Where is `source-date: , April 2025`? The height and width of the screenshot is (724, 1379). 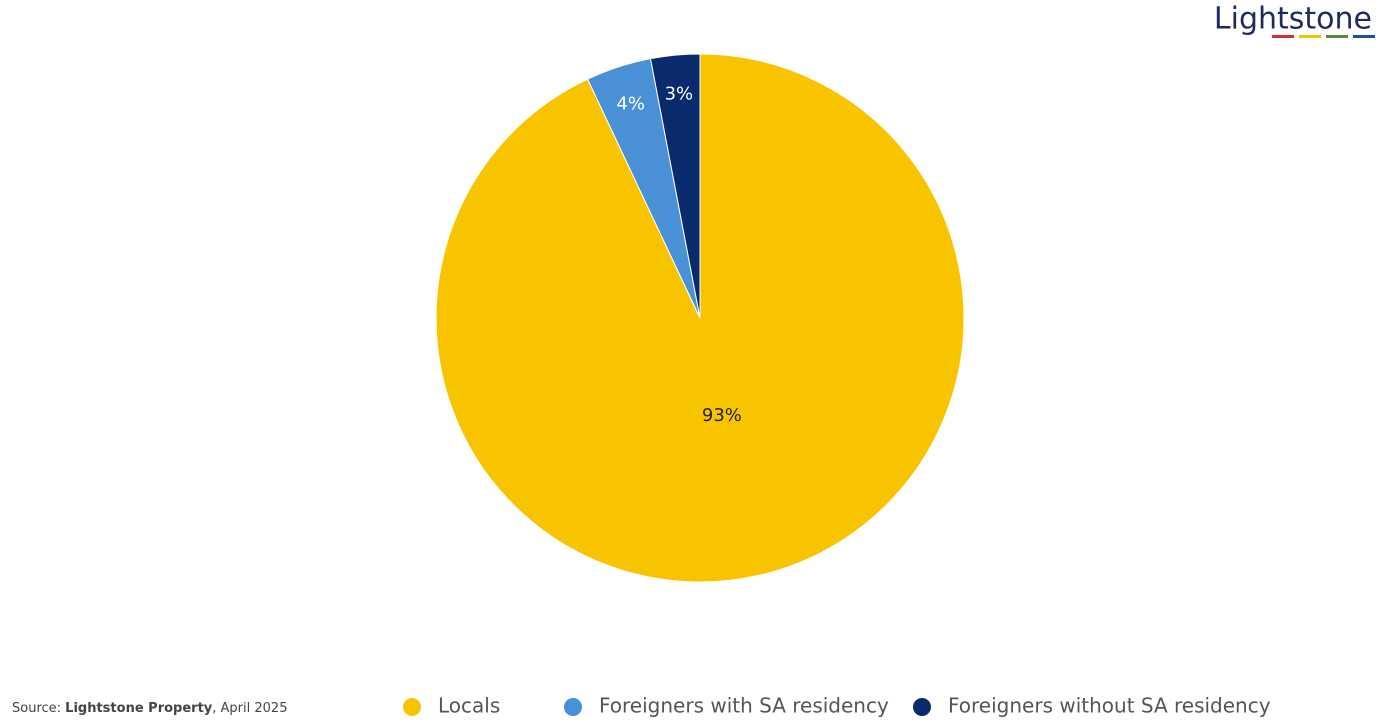 source-date: , April 2025 is located at coordinates (249, 708).